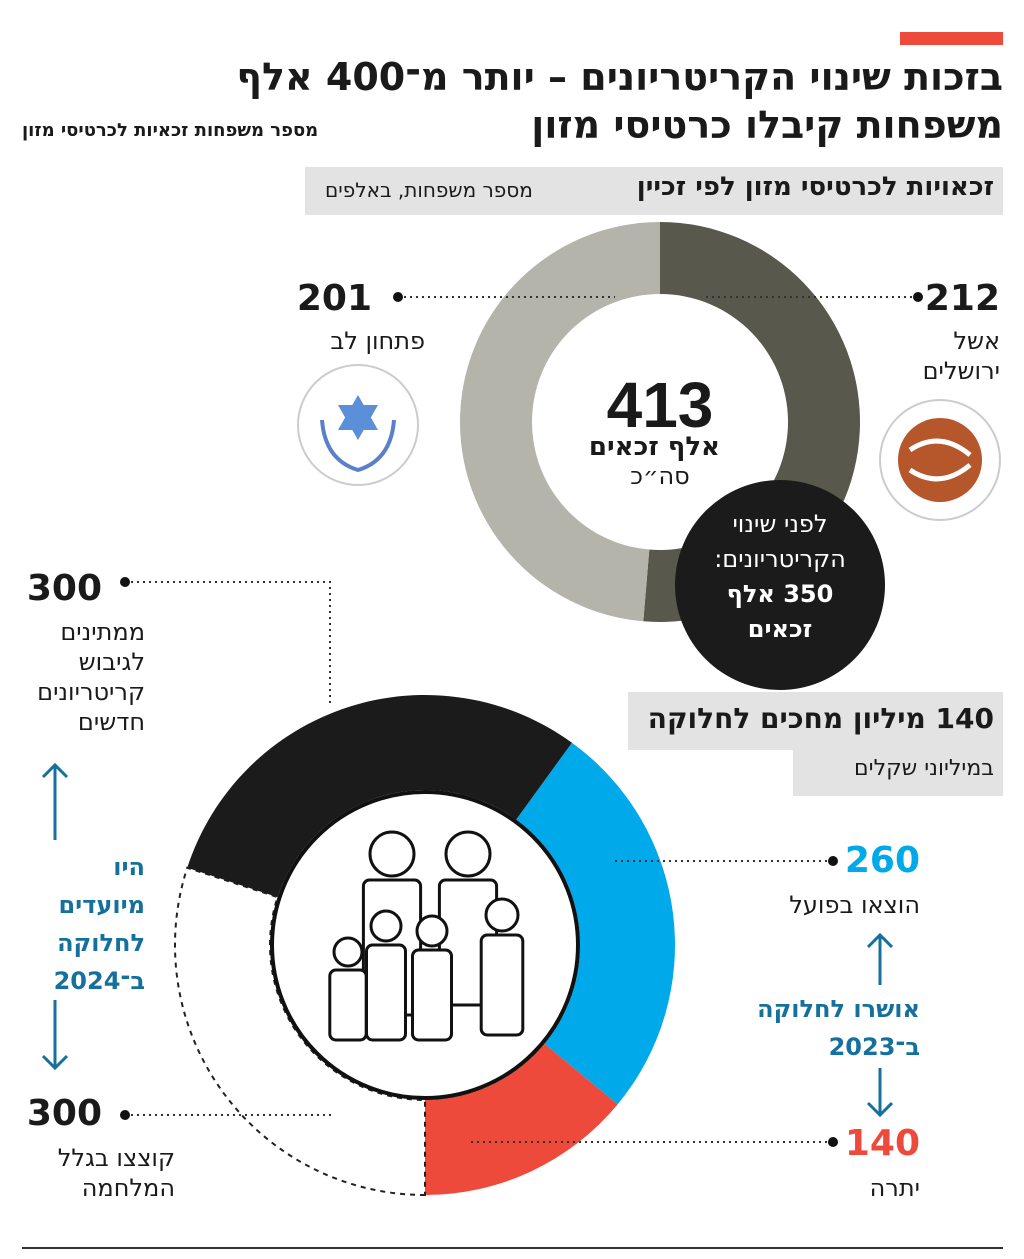  I want to click on chart-title: 140 מיליון מחכים לחלוקה, so click(820, 718).